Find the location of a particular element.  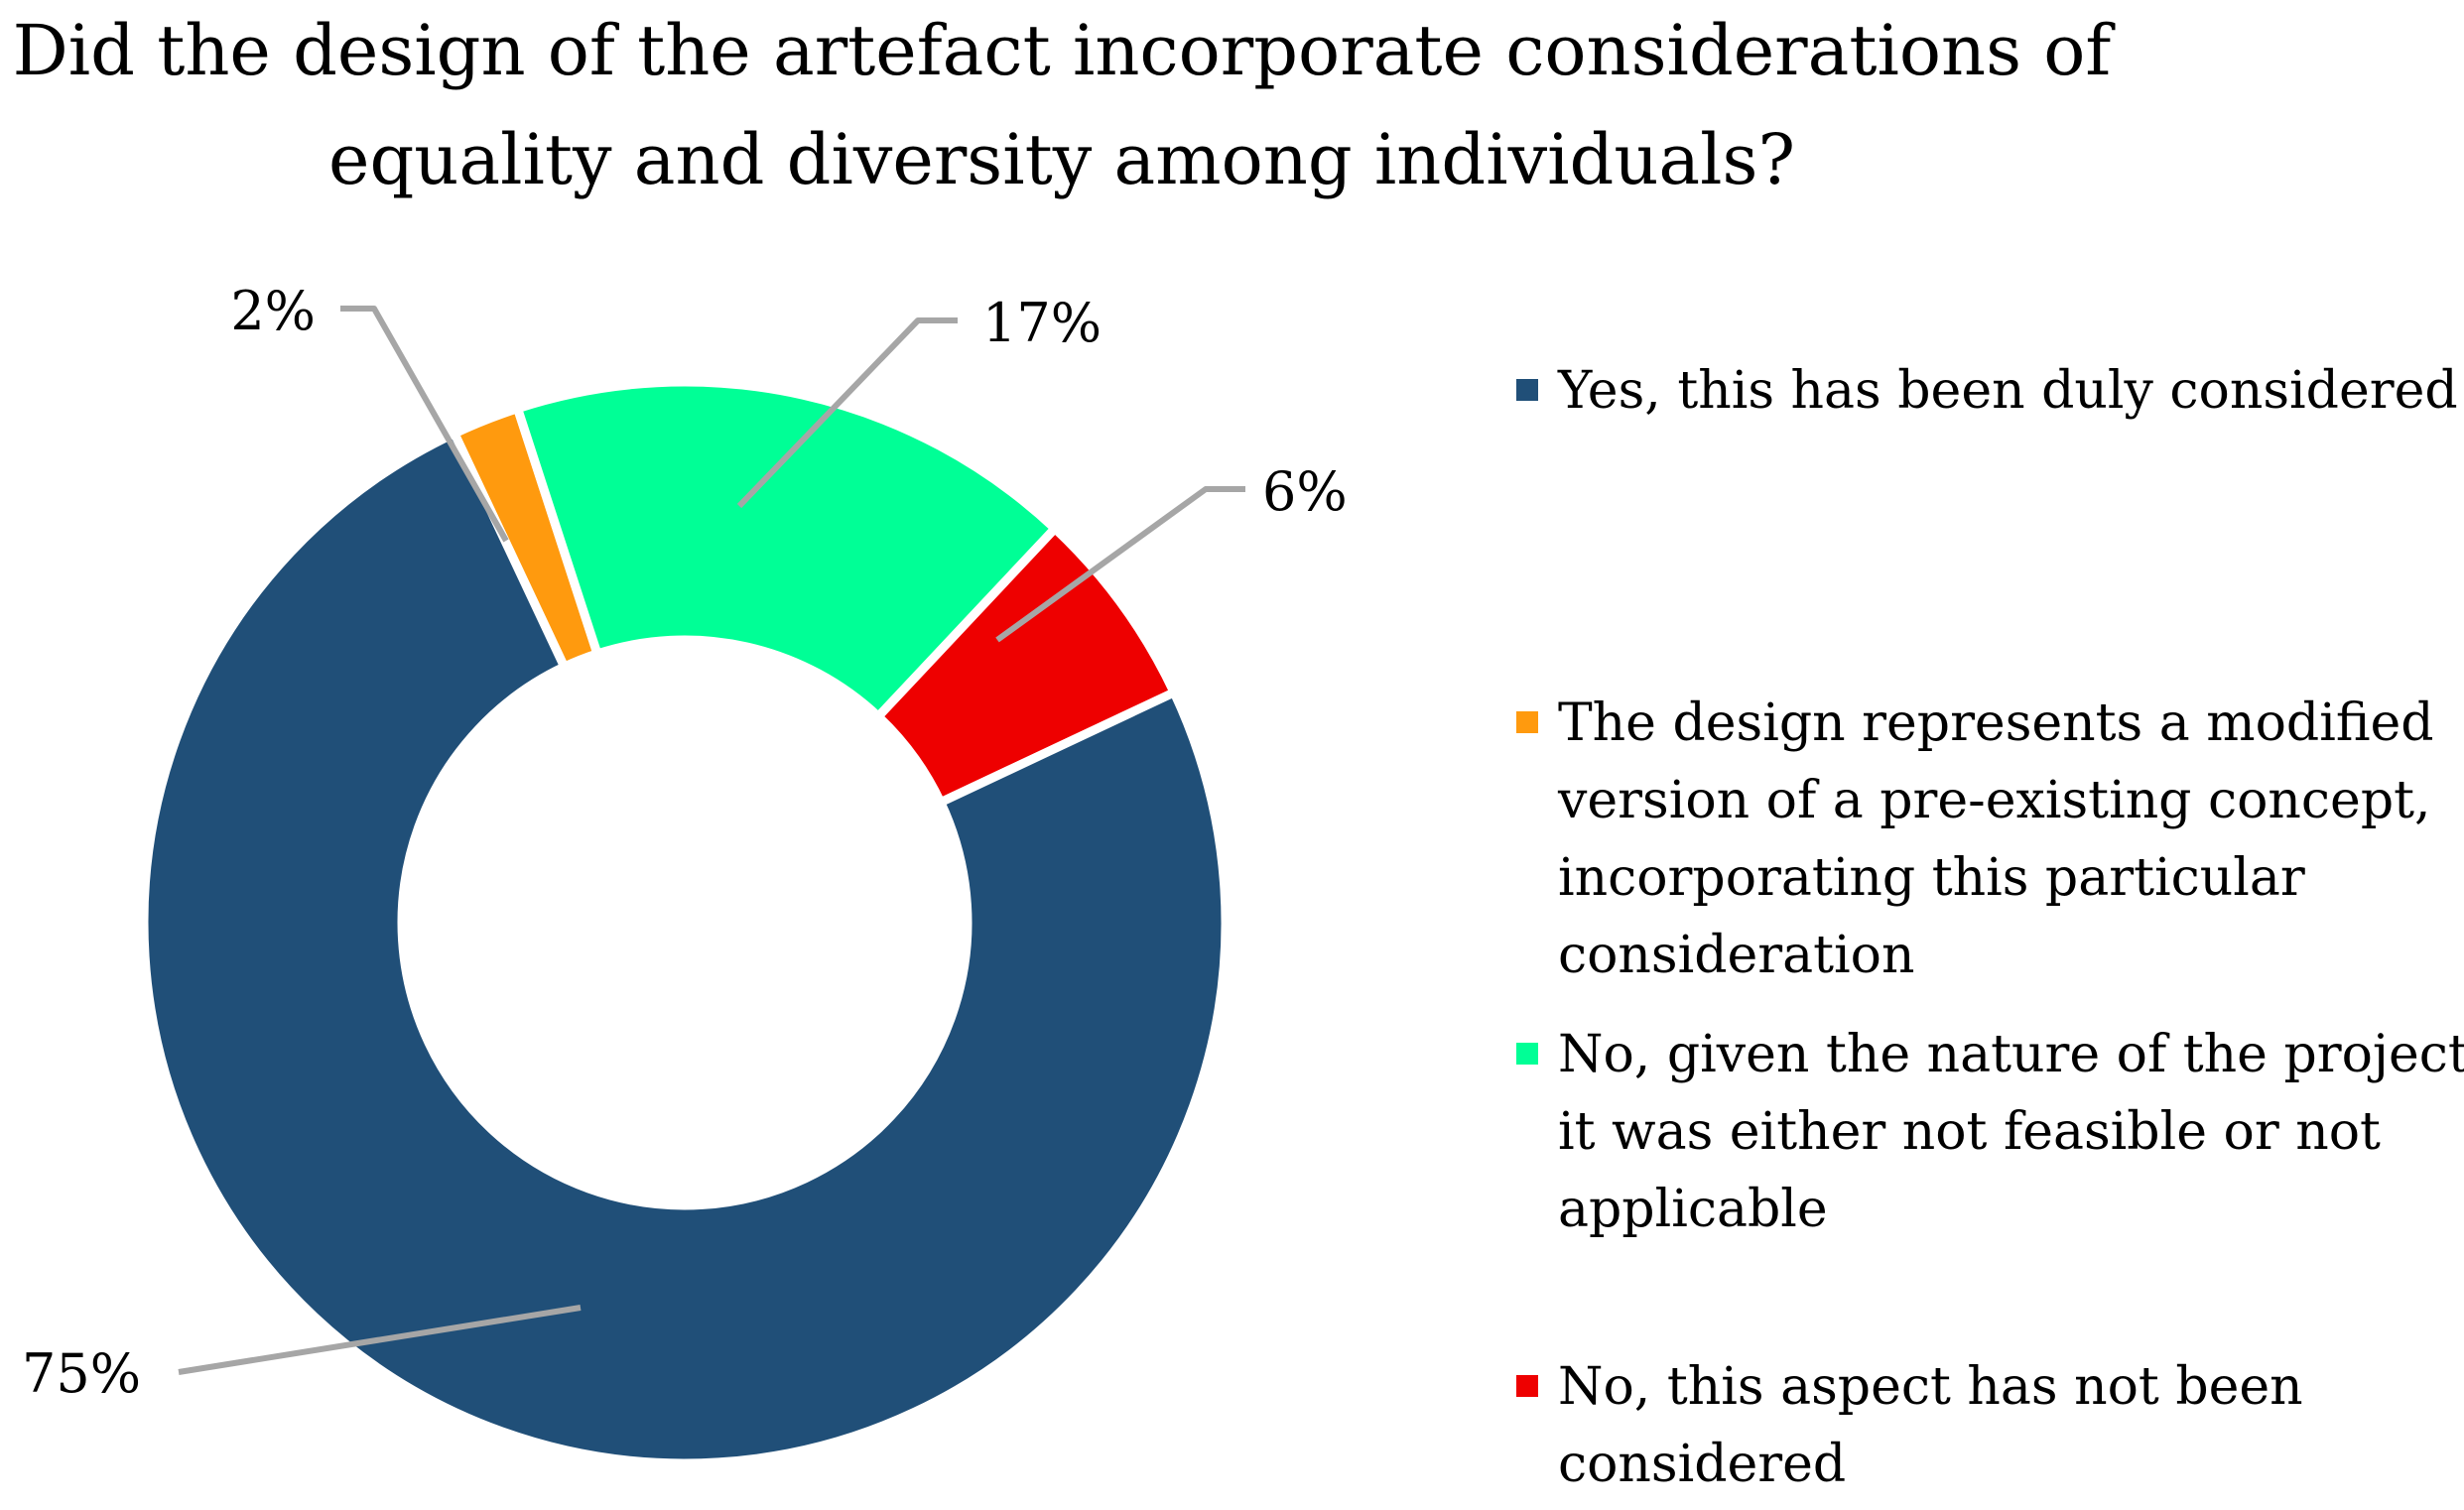

legend-item: Yes, this has been duly considered is located at coordinates (1987, 391).